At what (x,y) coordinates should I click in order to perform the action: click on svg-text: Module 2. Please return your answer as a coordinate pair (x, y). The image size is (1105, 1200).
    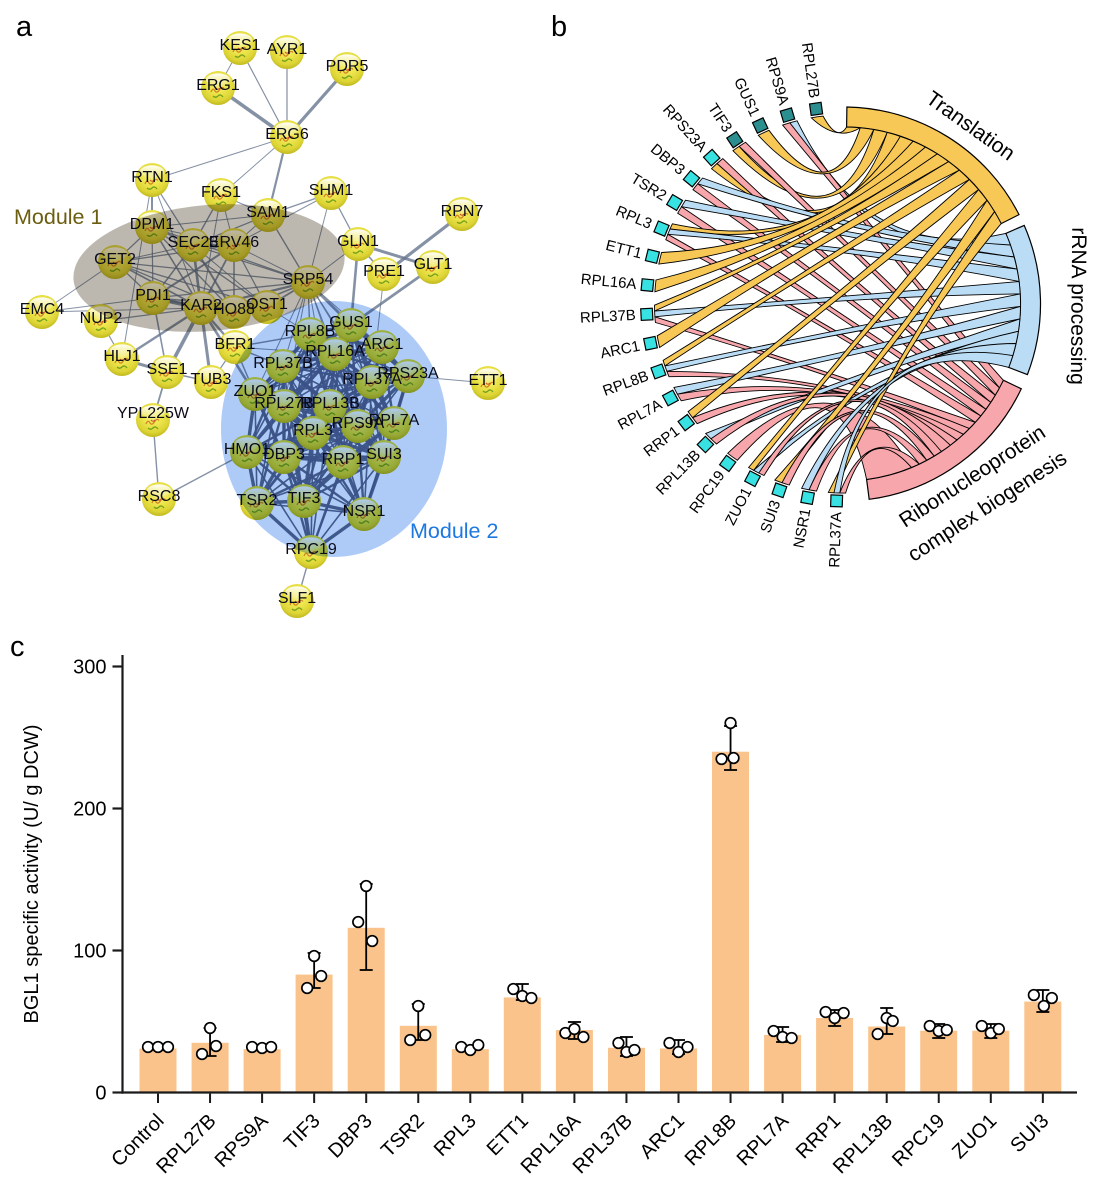
    Looking at the image, I should click on (454, 531).